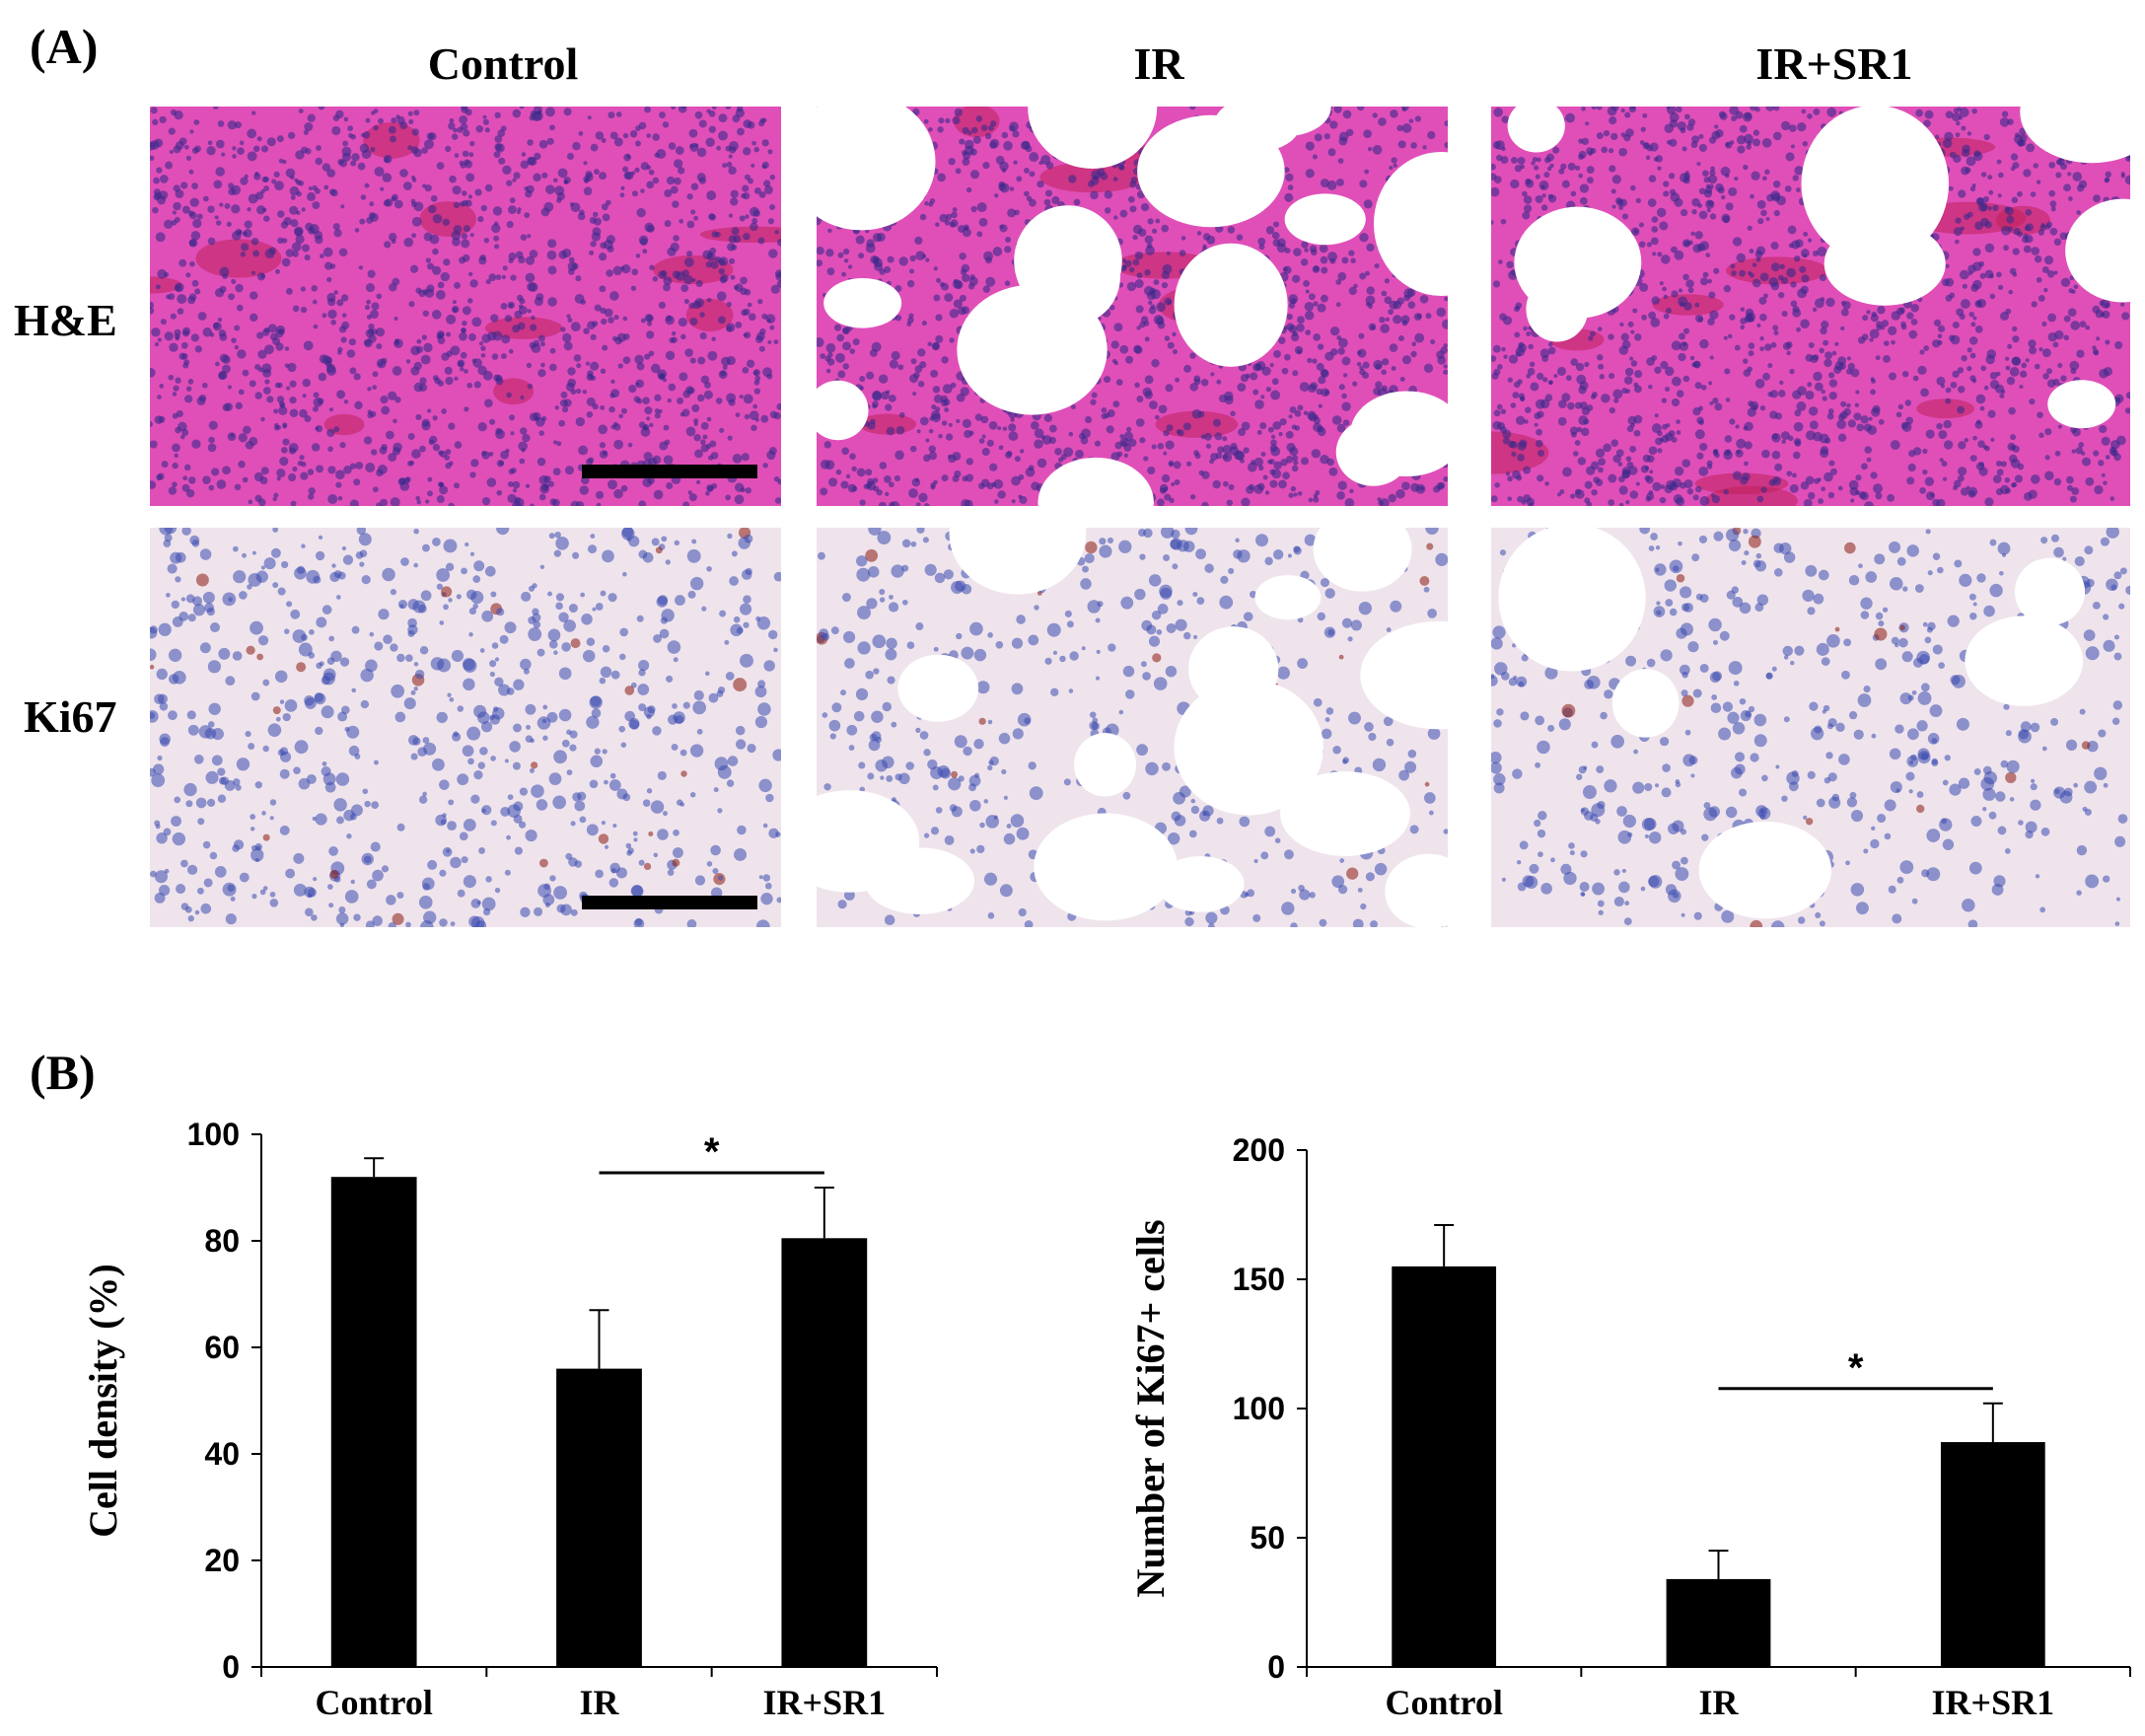  Describe the element at coordinates (503, 63) in the screenshot. I see `column-title-control: Control` at that location.